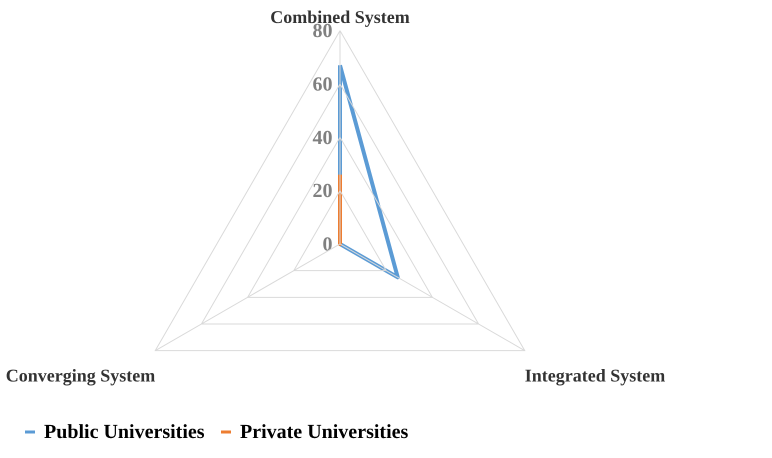 The height and width of the screenshot is (458, 772). Describe the element at coordinates (595, 375) in the screenshot. I see `spoke-label: Integrated System` at that location.